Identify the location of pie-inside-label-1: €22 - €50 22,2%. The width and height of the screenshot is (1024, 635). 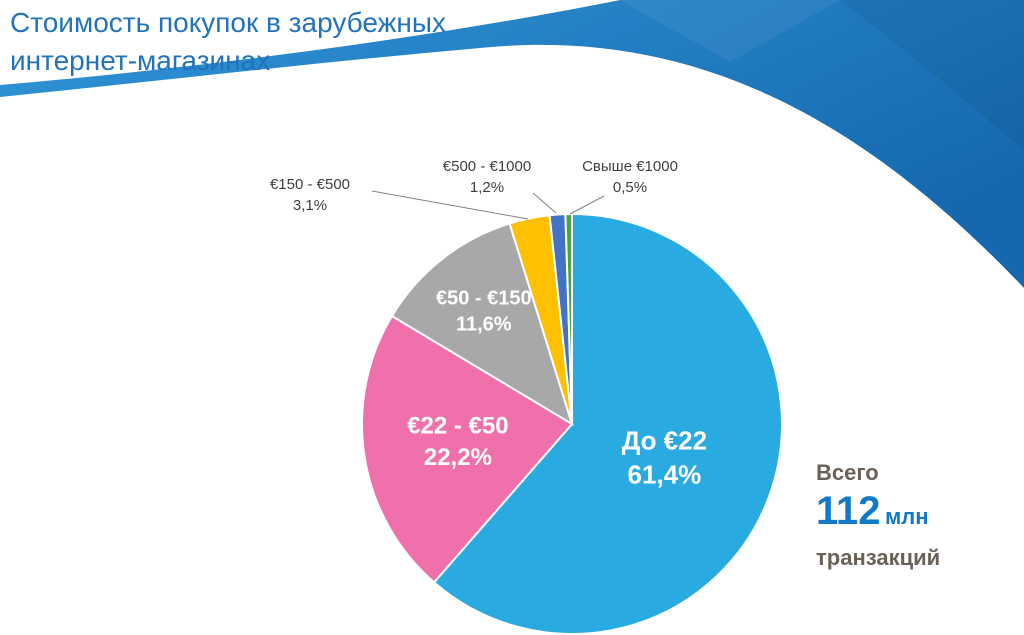
(457, 442).